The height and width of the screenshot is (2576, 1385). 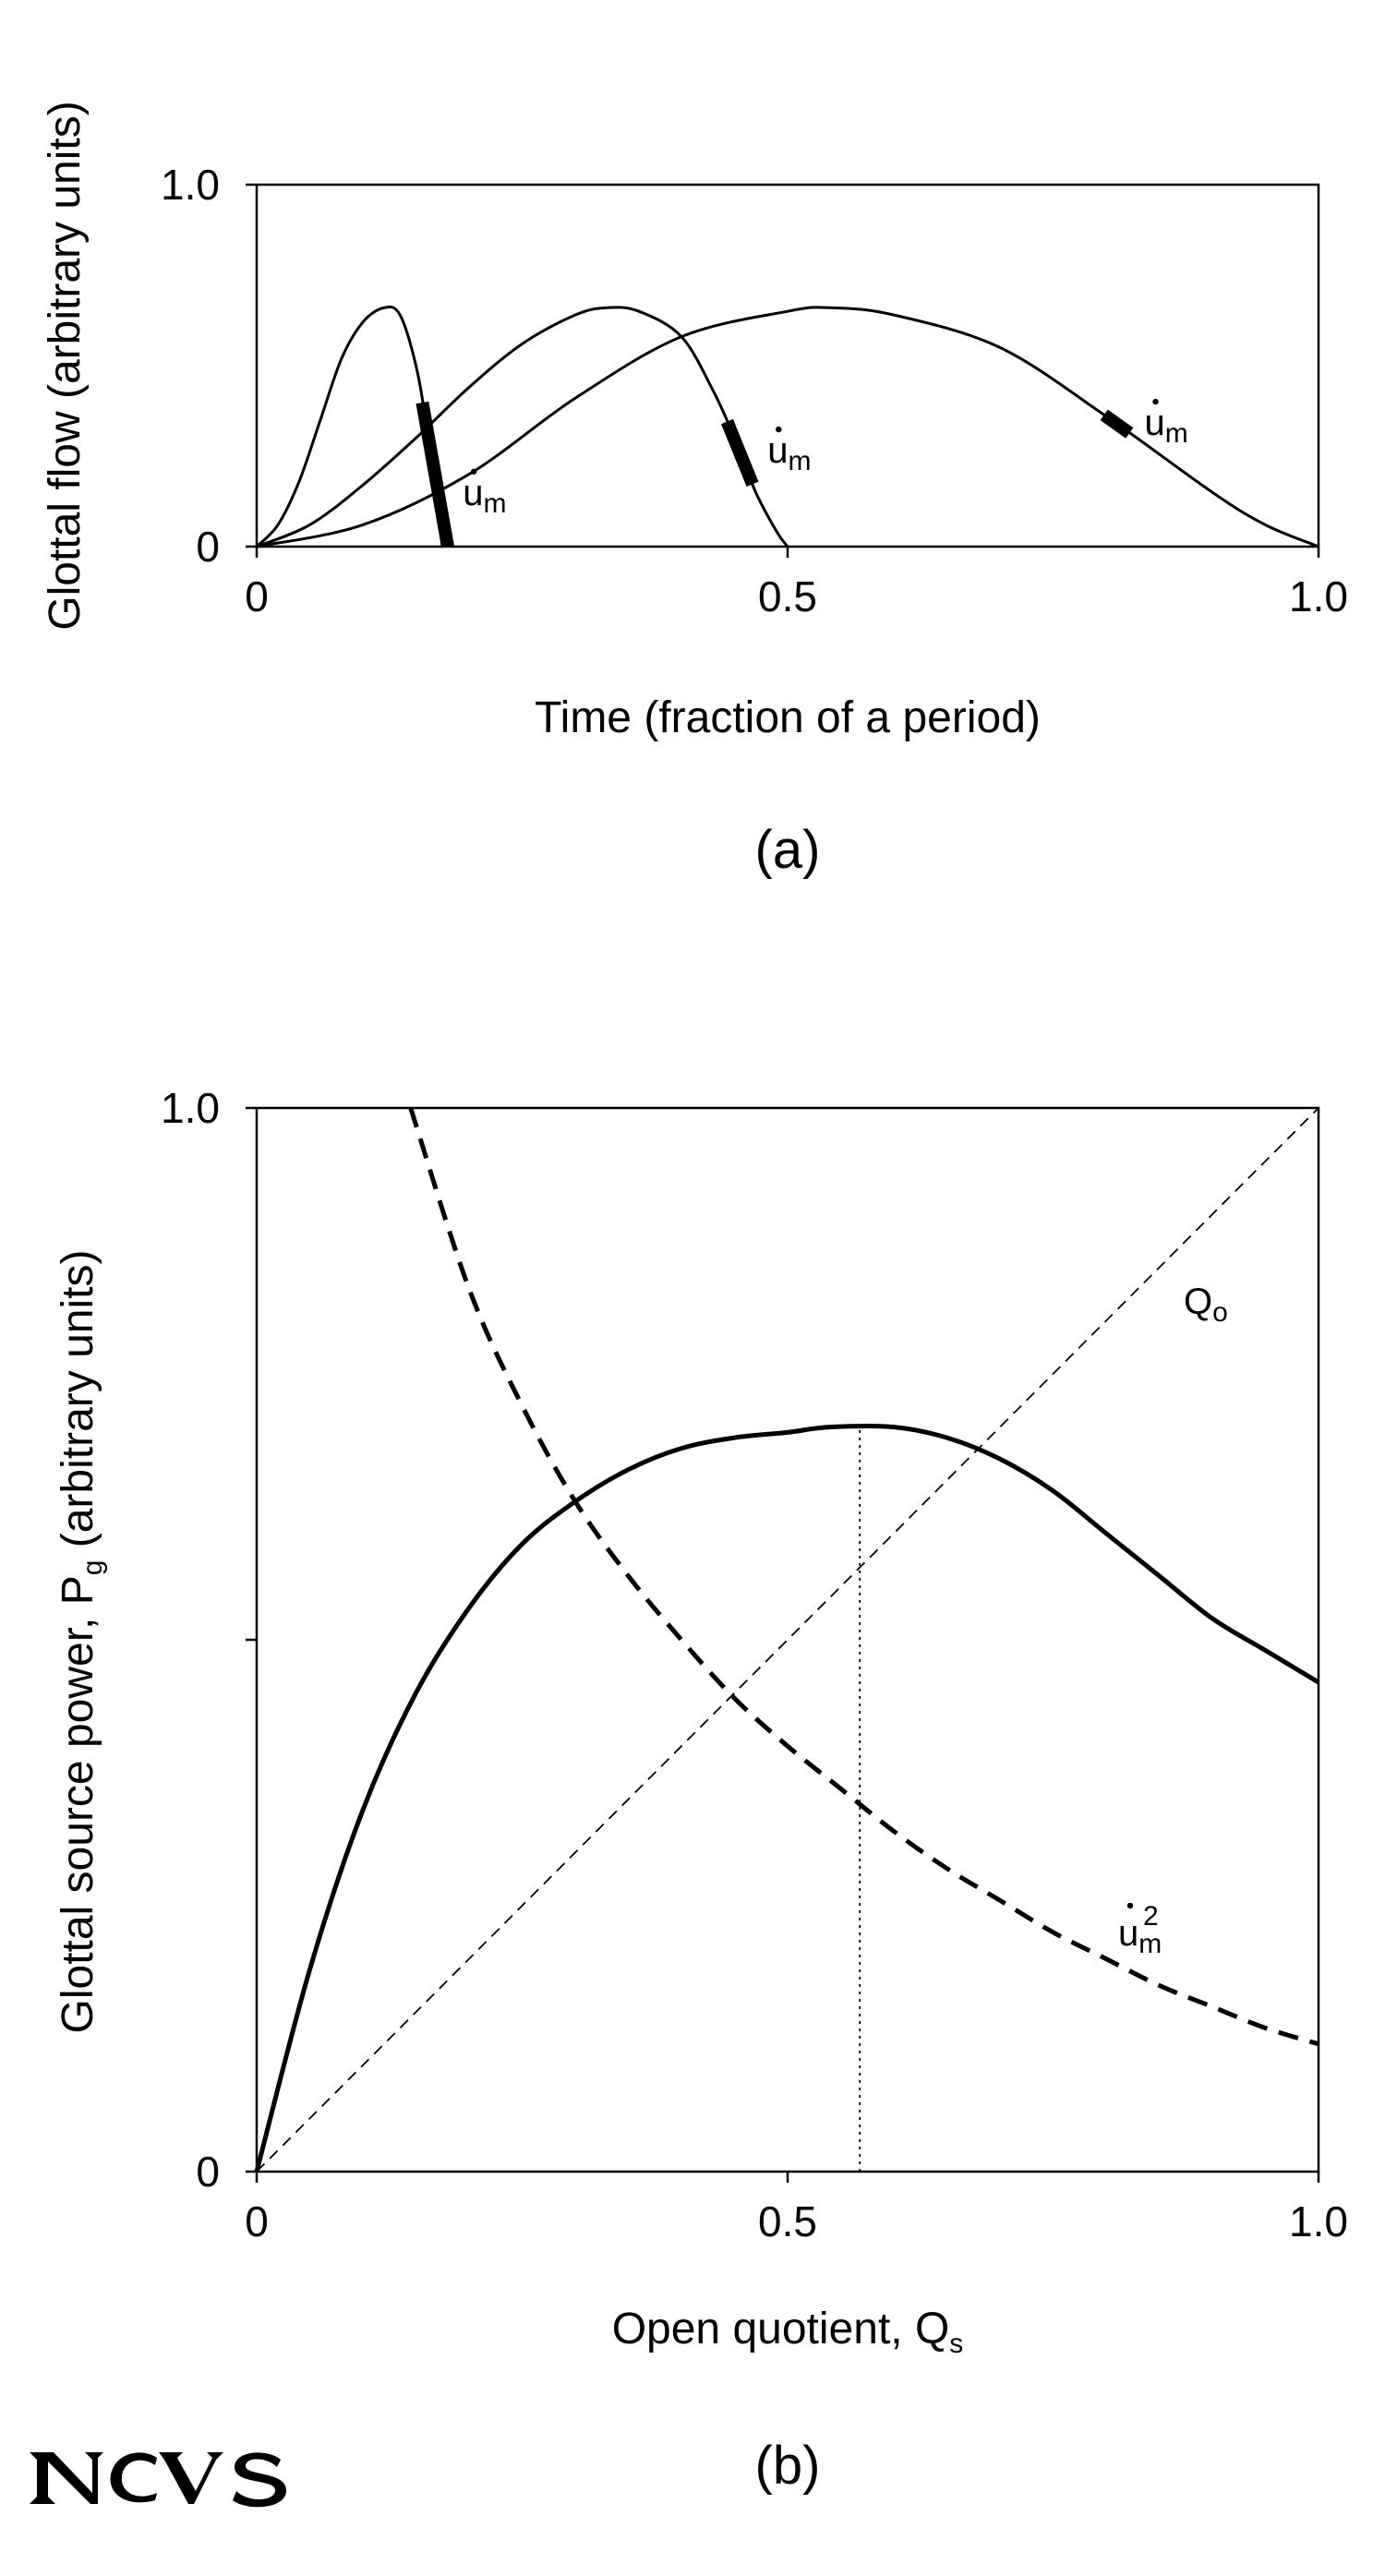 I want to click on svg-text: um, so click(x=1140, y=1936).